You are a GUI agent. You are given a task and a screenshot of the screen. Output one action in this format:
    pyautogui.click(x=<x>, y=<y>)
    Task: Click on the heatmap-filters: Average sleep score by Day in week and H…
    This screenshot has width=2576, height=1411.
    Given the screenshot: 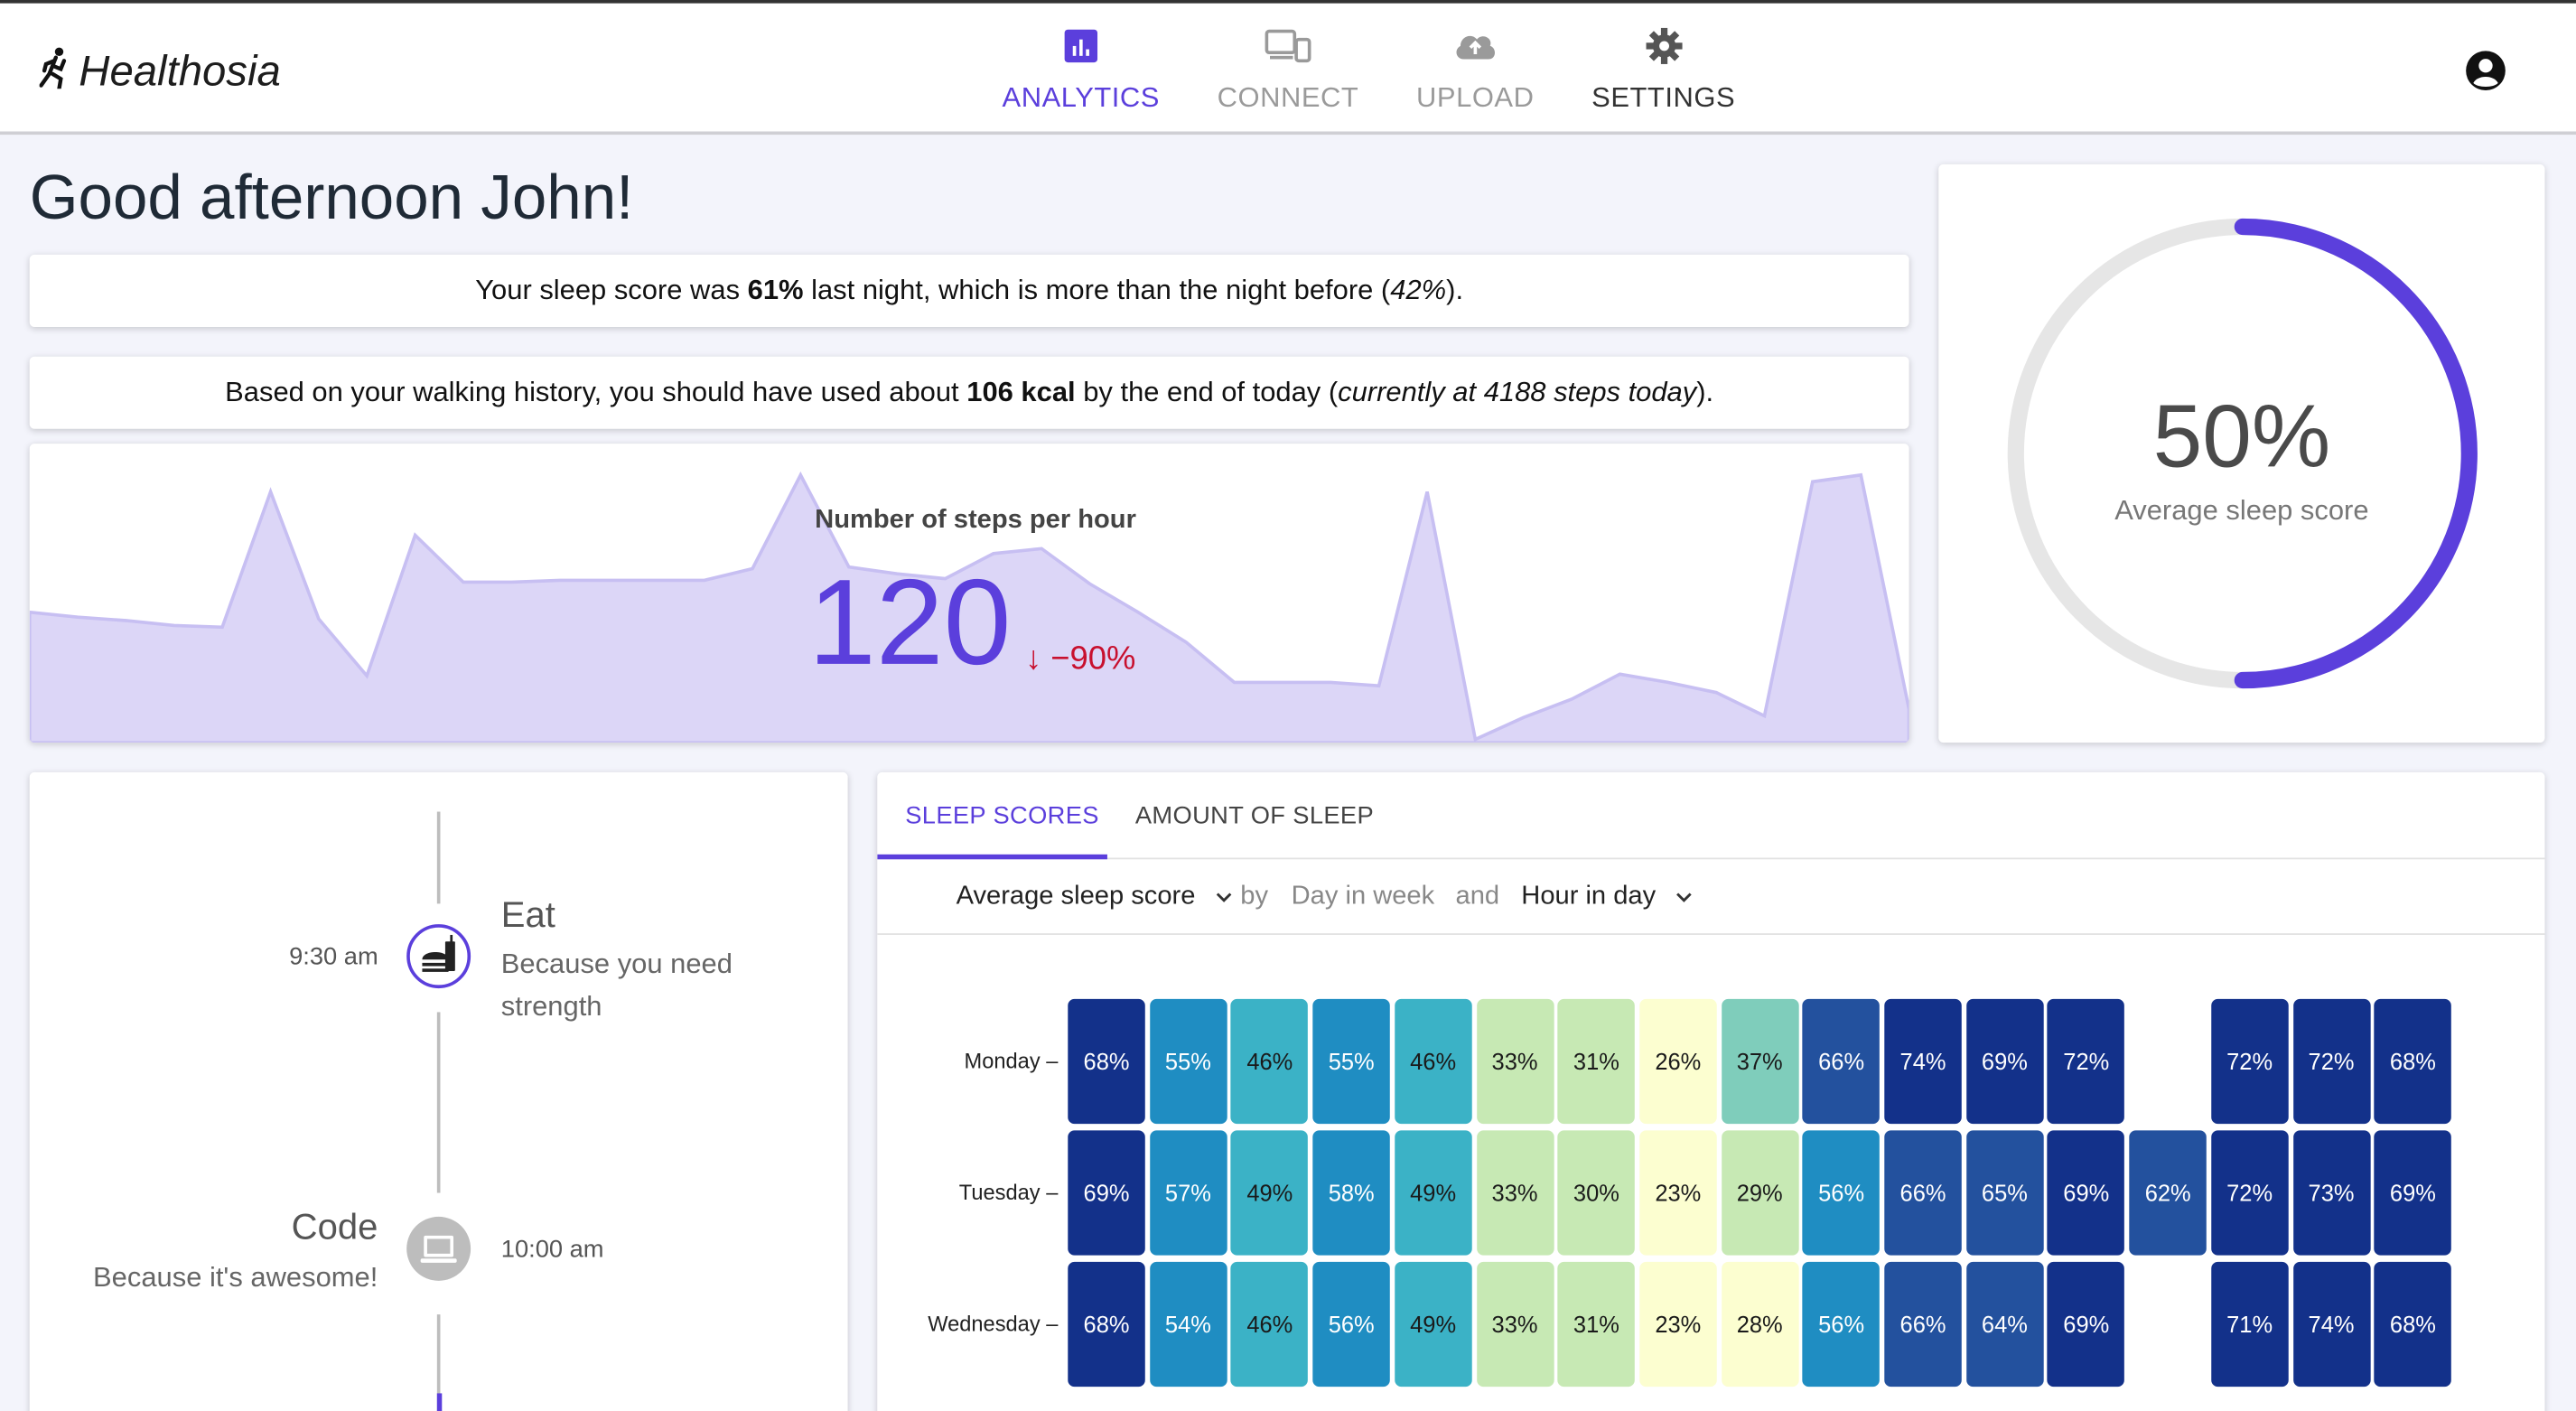 What is the action you would take?
    pyautogui.click(x=1711, y=897)
    